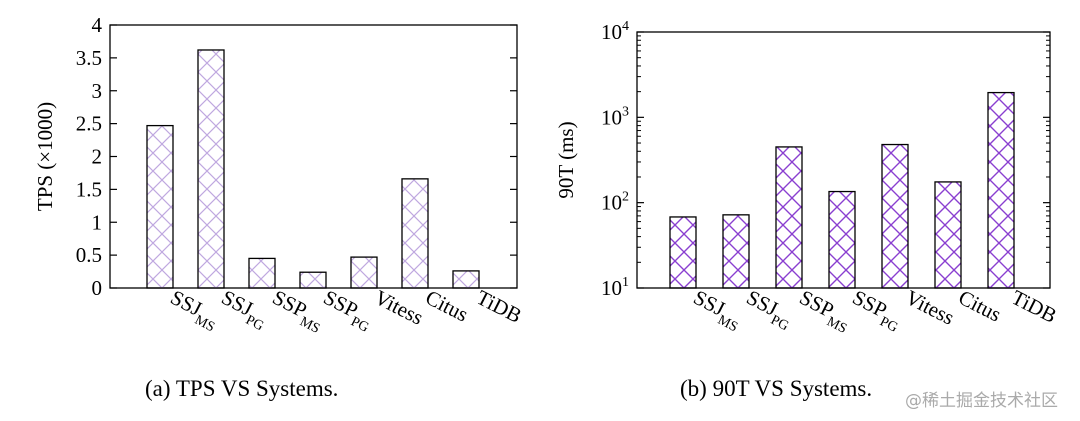 Image resolution: width=1080 pixels, height=421 pixels. What do you see at coordinates (89, 124) in the screenshot?
I see `y-tick-label: 2.5` at bounding box center [89, 124].